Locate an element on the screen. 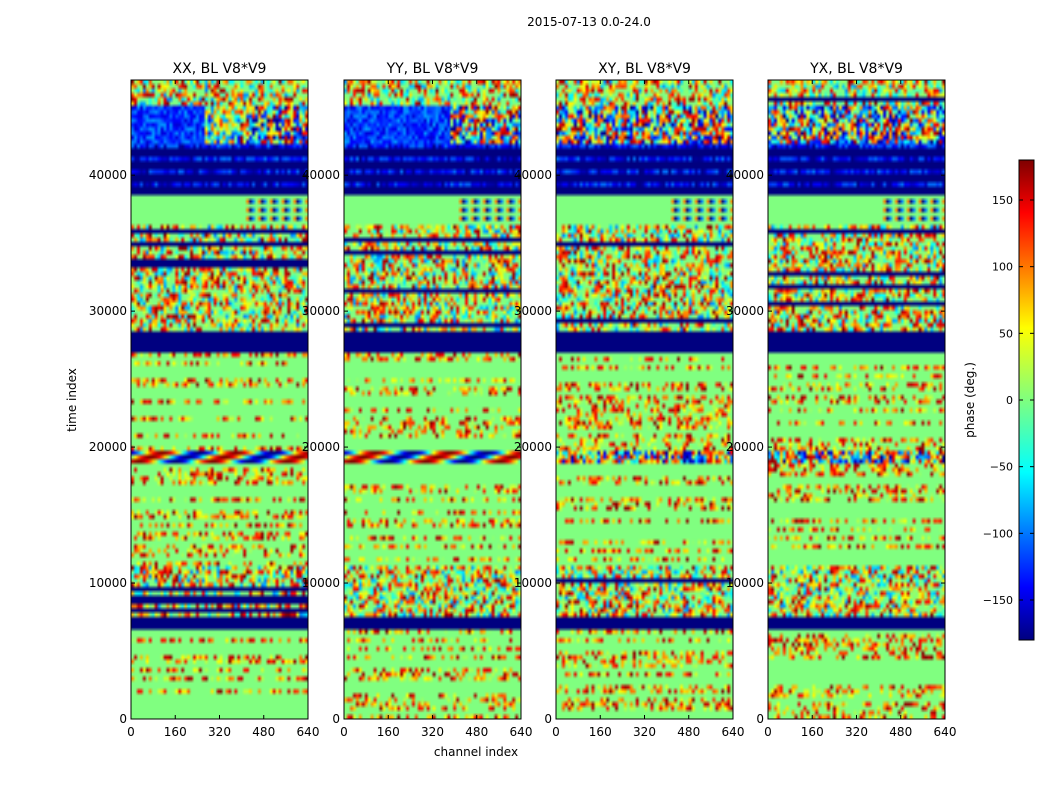 This screenshot has width=1050, height=800. colorbar-tick-label: −100 is located at coordinates (998, 533).